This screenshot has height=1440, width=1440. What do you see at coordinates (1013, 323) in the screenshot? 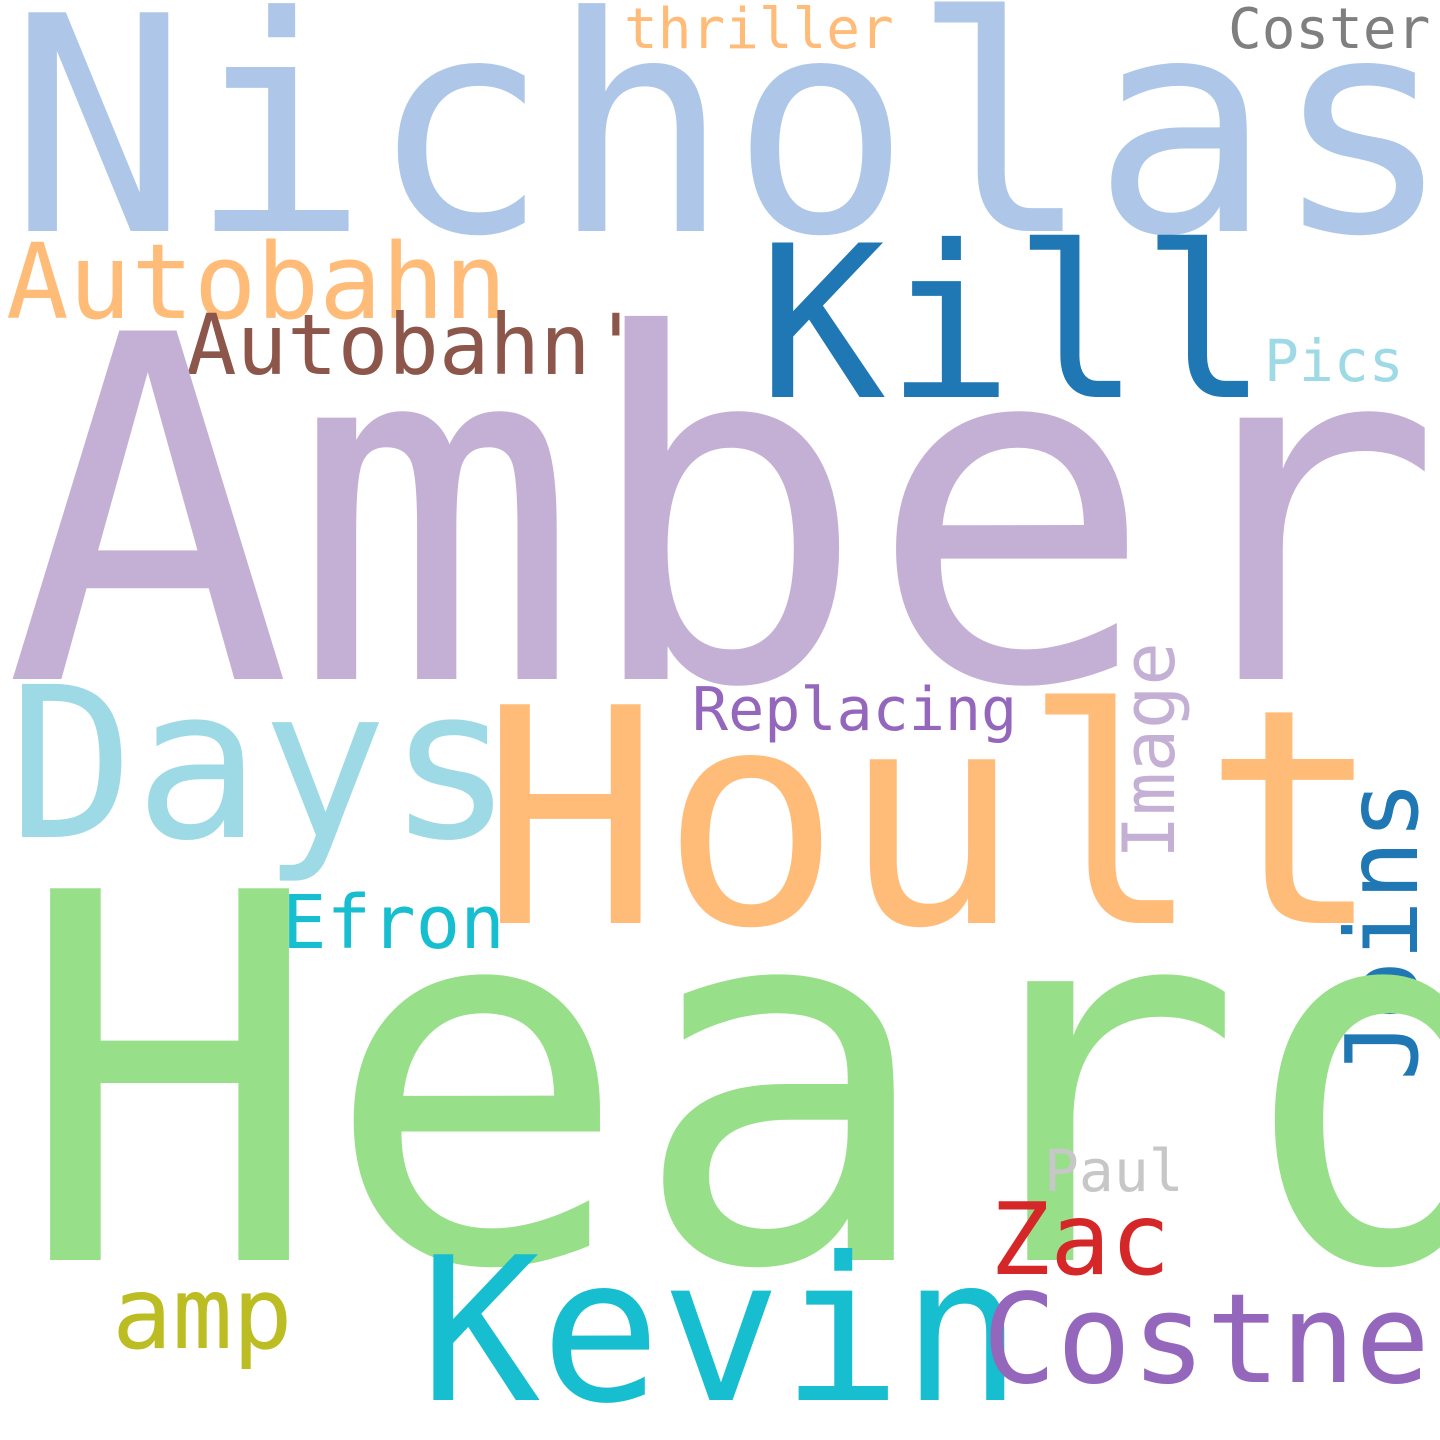
I see `word-kill: Kill` at bounding box center [1013, 323].